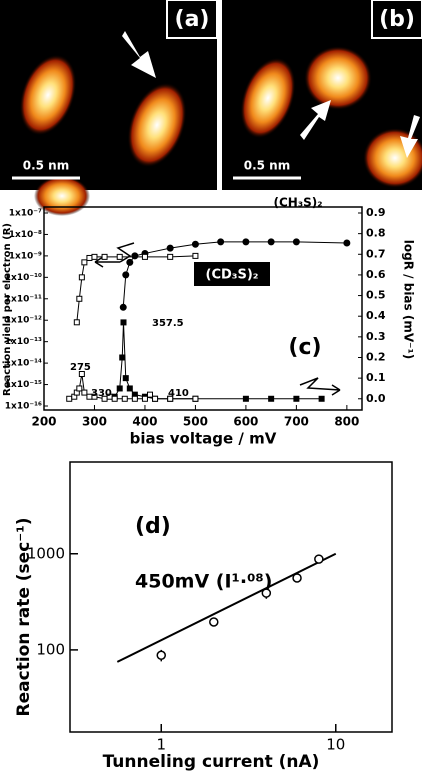 The image size is (422, 772). I want to click on y-tick-label: 1x10⁻¹², so click(23, 321).